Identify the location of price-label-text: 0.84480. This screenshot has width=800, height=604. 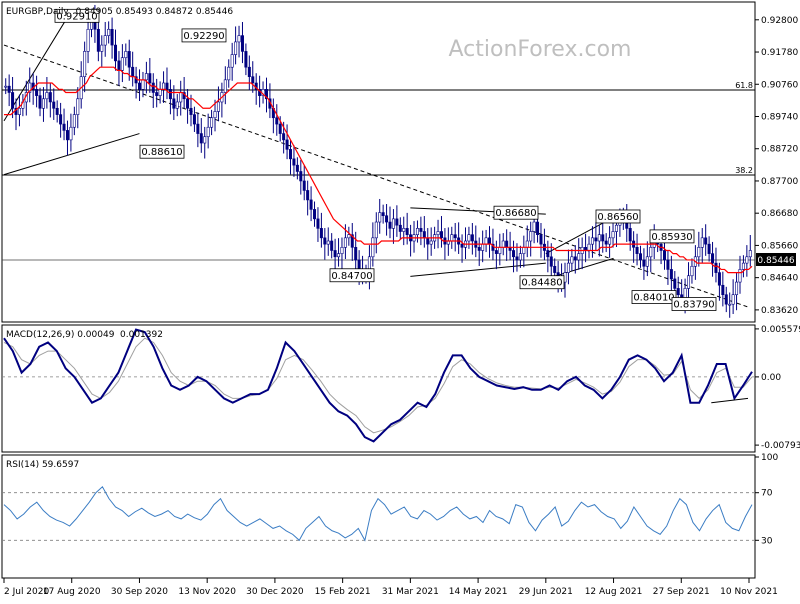
(541, 283).